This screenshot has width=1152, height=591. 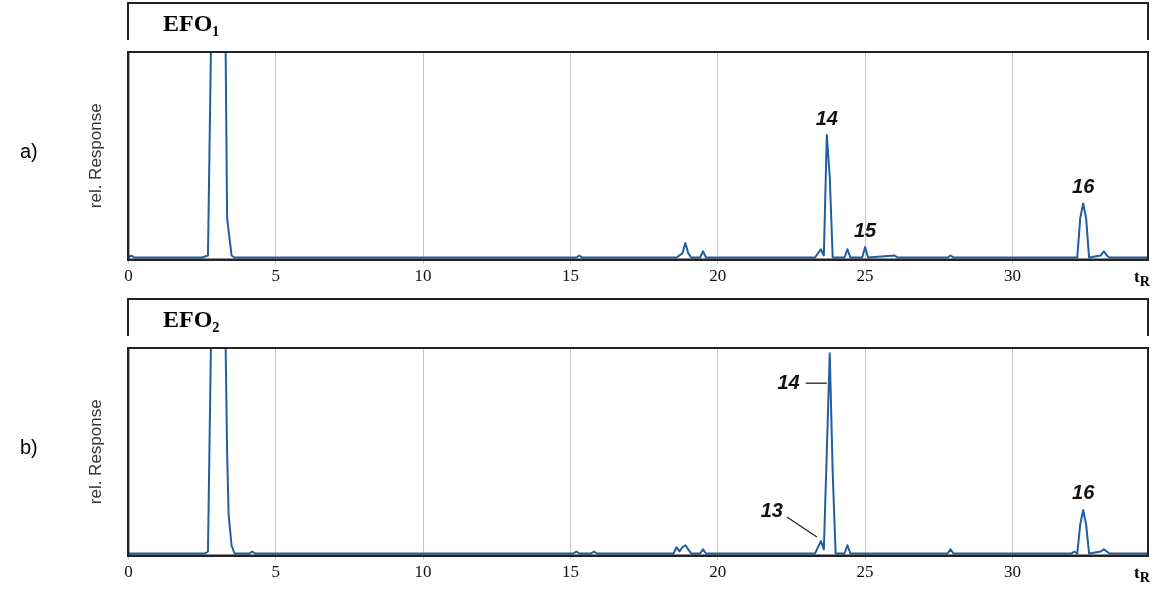 I want to click on text: a), so click(x=29, y=151).